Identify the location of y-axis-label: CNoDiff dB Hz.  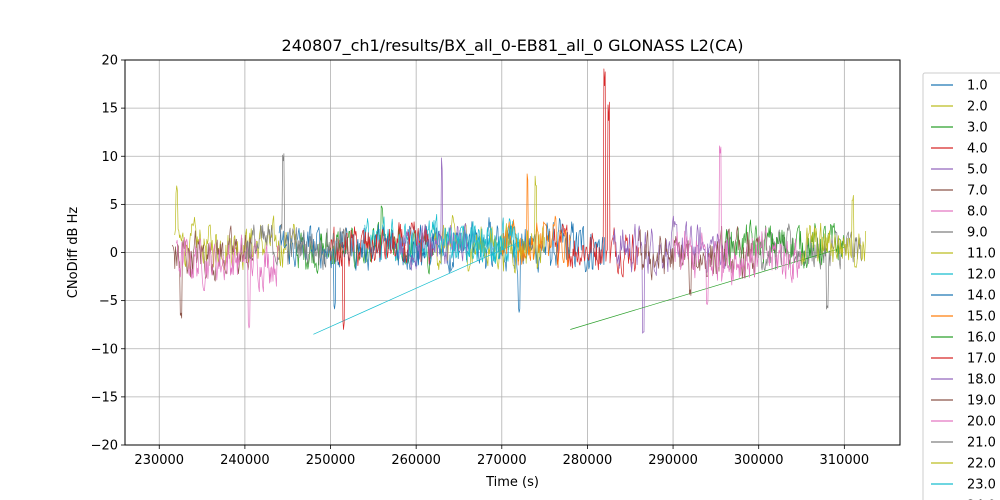
(73, 253).